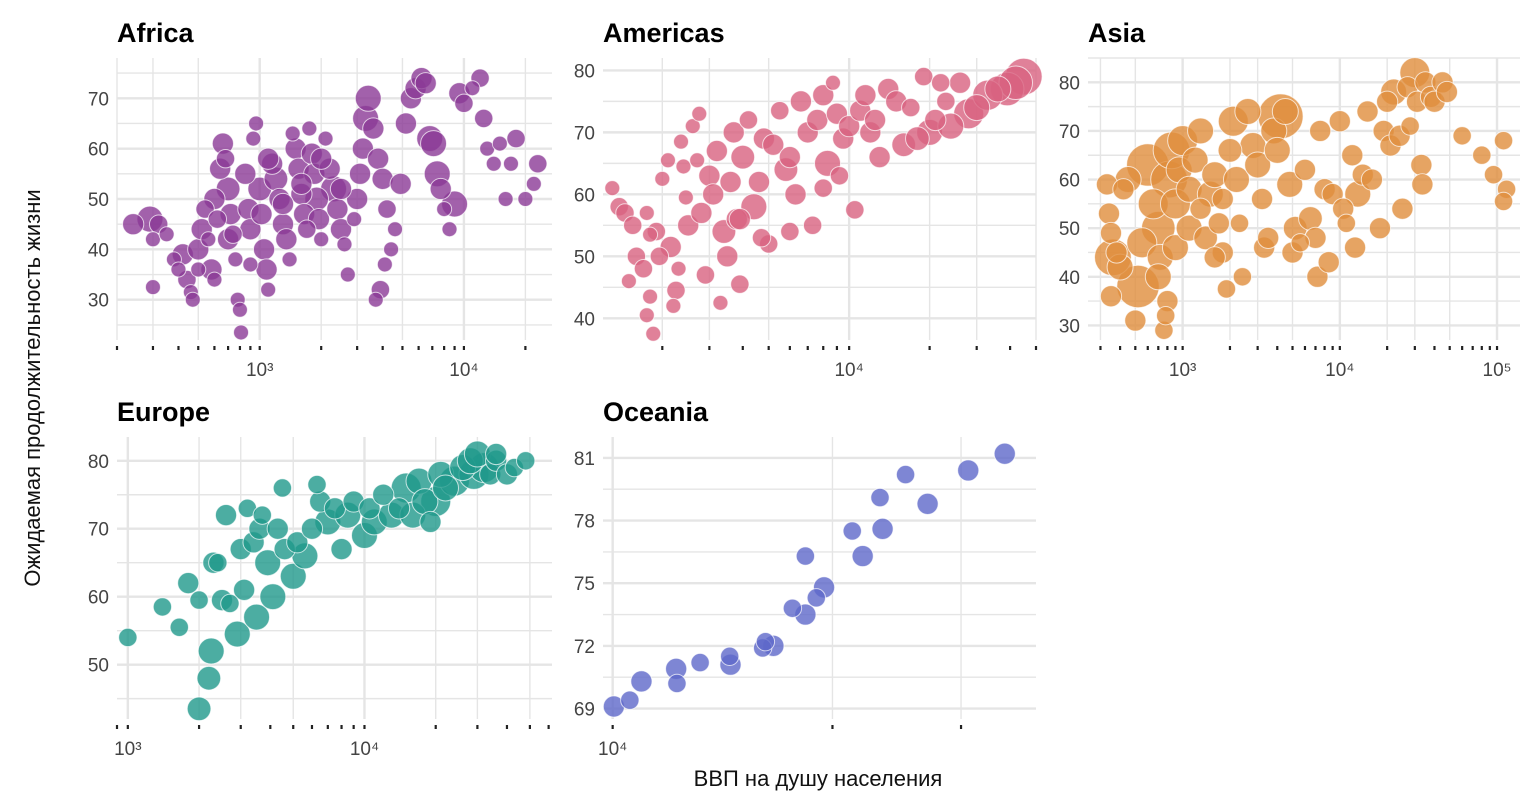 This screenshot has height=806, width=1536. What do you see at coordinates (156, 33) in the screenshot?
I see `panel-title: Africa` at bounding box center [156, 33].